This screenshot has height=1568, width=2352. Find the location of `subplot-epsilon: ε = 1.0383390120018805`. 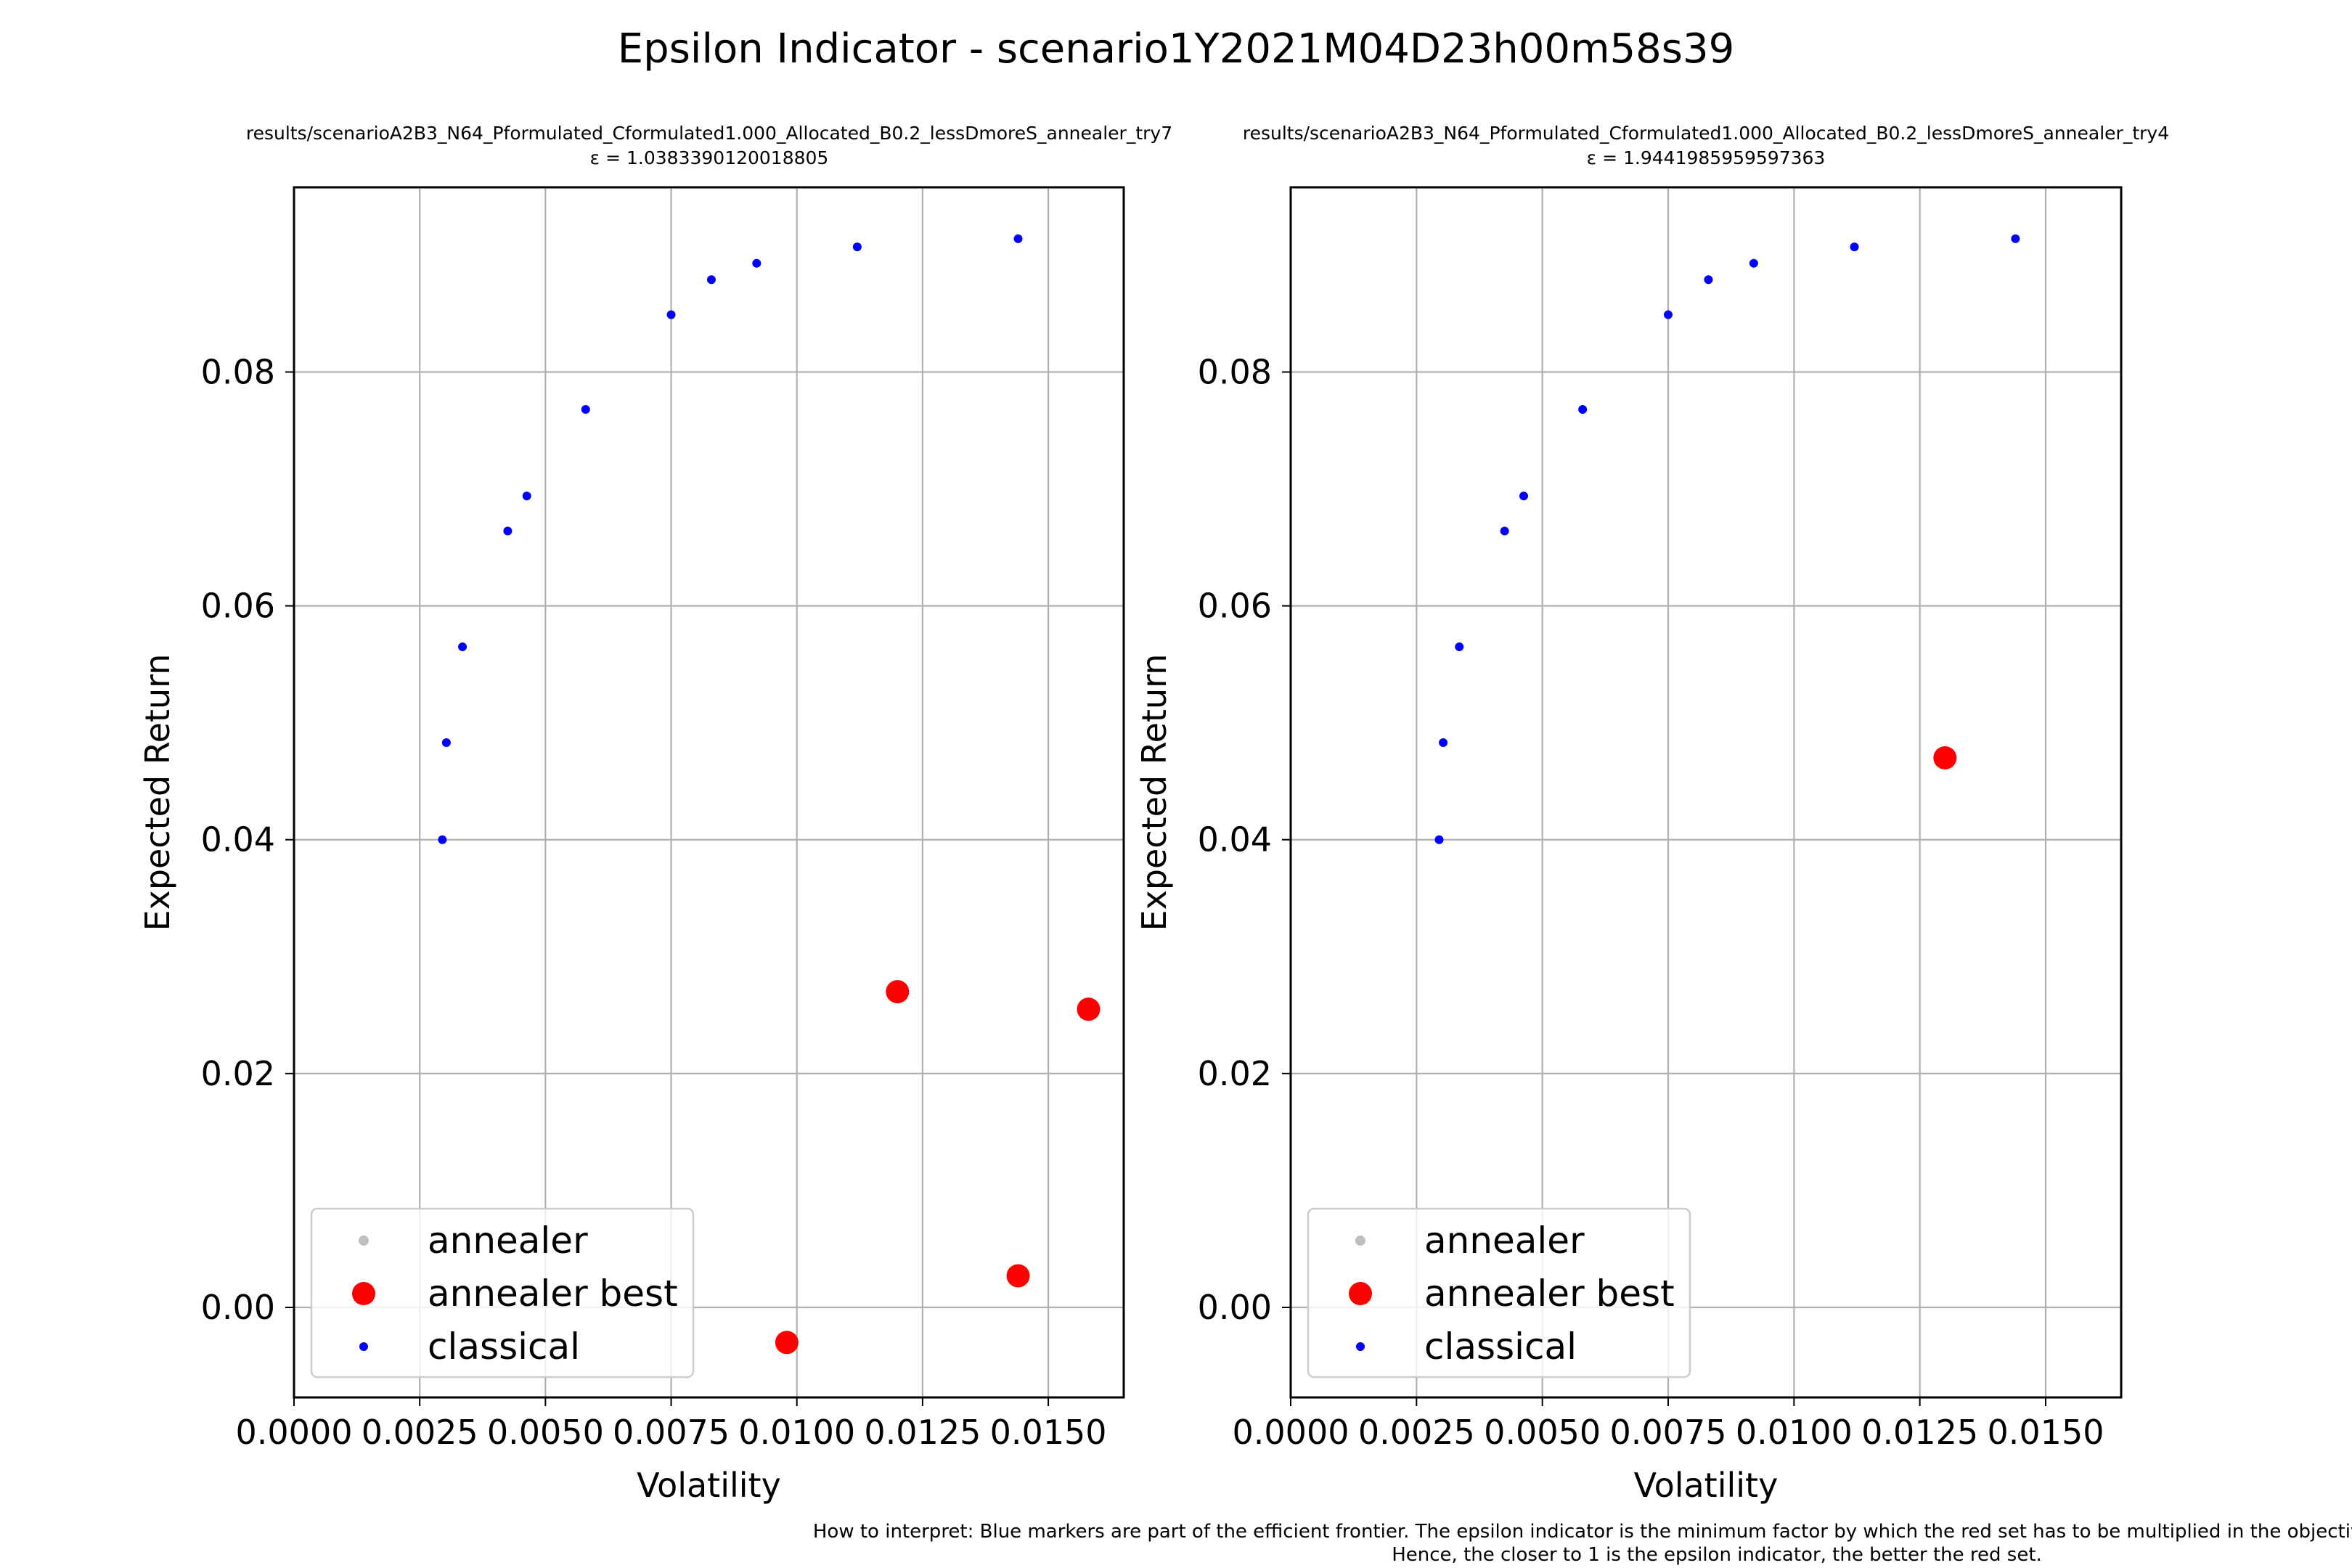

subplot-epsilon: ε = 1.0383390120018805 is located at coordinates (710, 158).